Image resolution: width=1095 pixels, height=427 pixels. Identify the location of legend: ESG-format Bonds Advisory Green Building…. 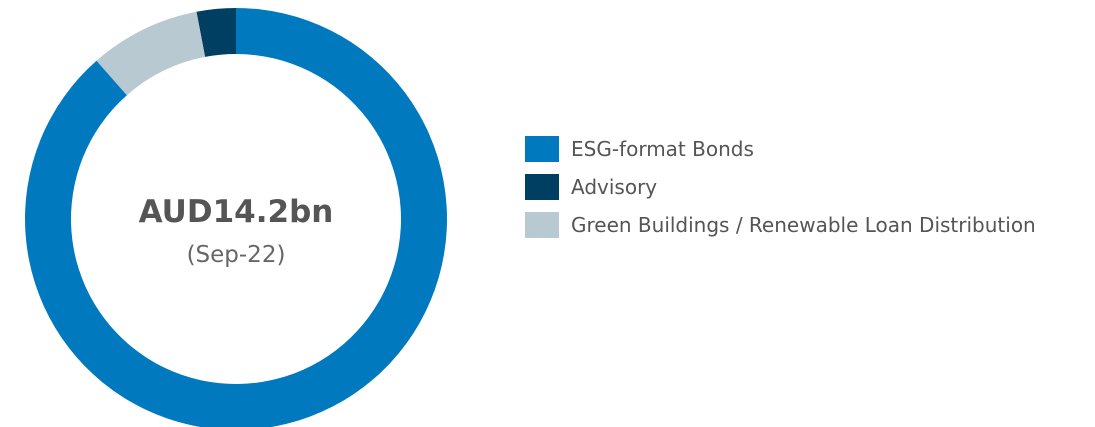
(780, 187).